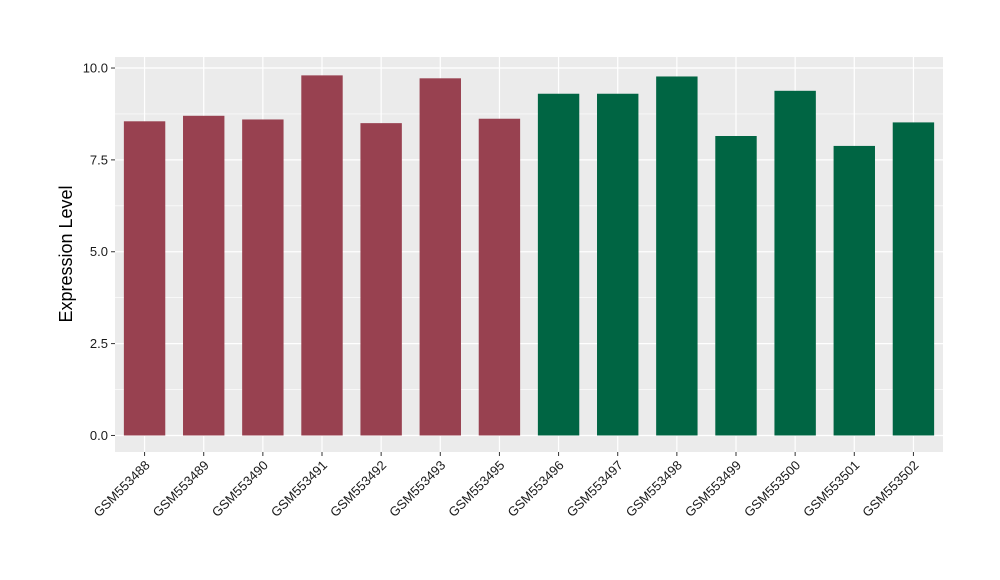 Image resolution: width=1000 pixels, height=580 pixels. What do you see at coordinates (772, 489) in the screenshot?
I see `x-tick-label: GSM553500` at bounding box center [772, 489].